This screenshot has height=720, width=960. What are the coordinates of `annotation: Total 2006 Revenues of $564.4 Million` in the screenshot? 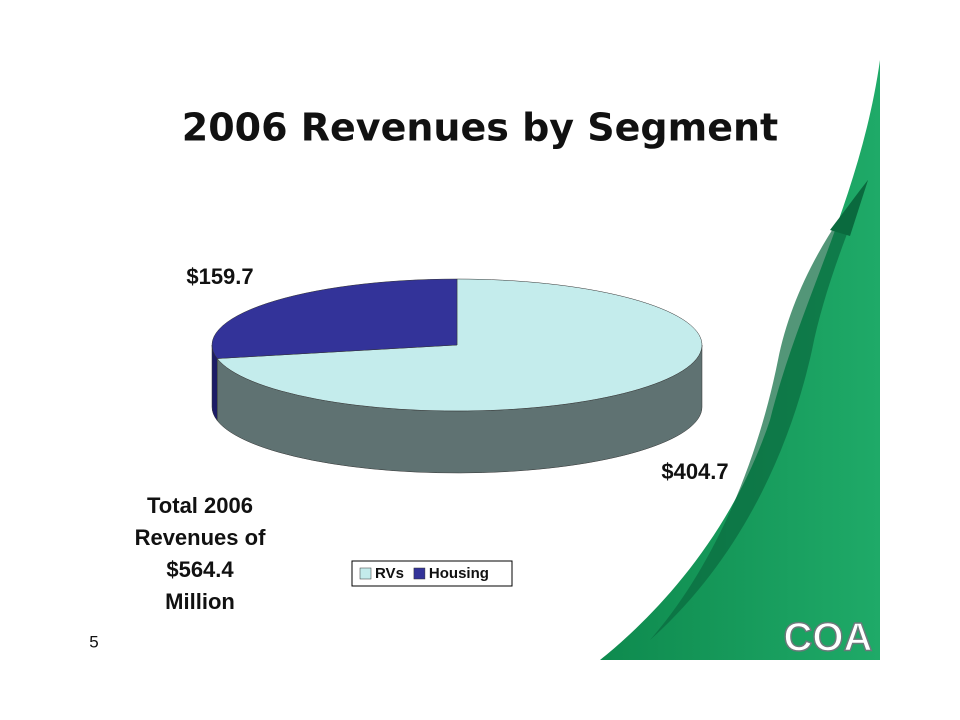 It's located at (200, 553).